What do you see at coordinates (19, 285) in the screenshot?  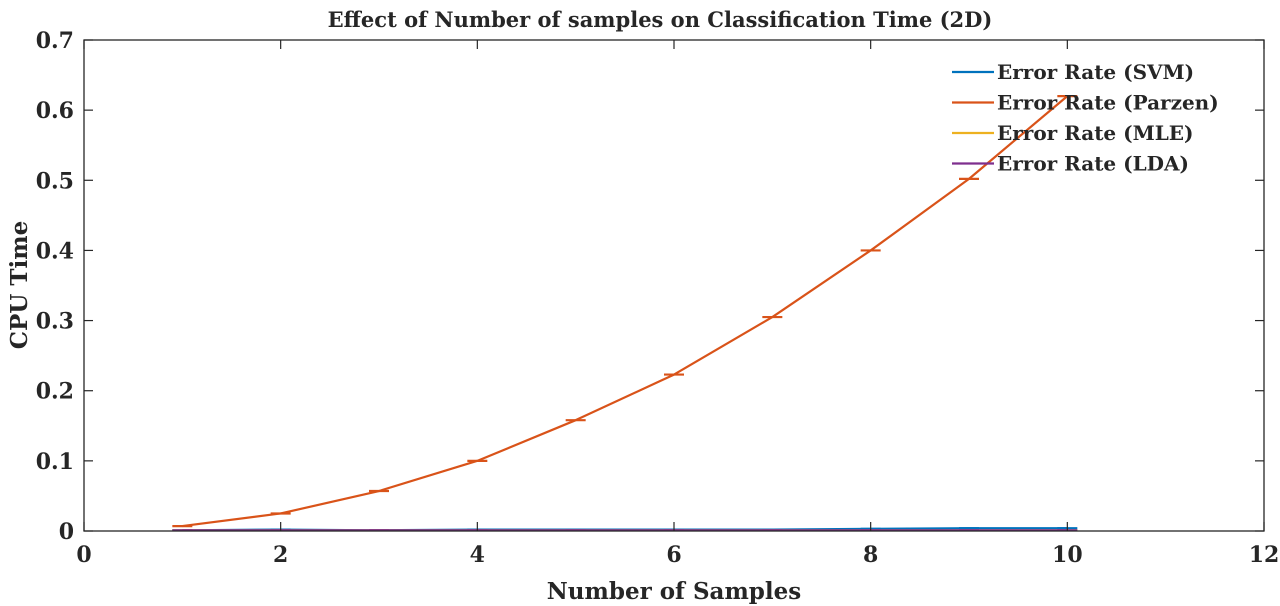 I see `y-axis-label: CPU Time` at bounding box center [19, 285].